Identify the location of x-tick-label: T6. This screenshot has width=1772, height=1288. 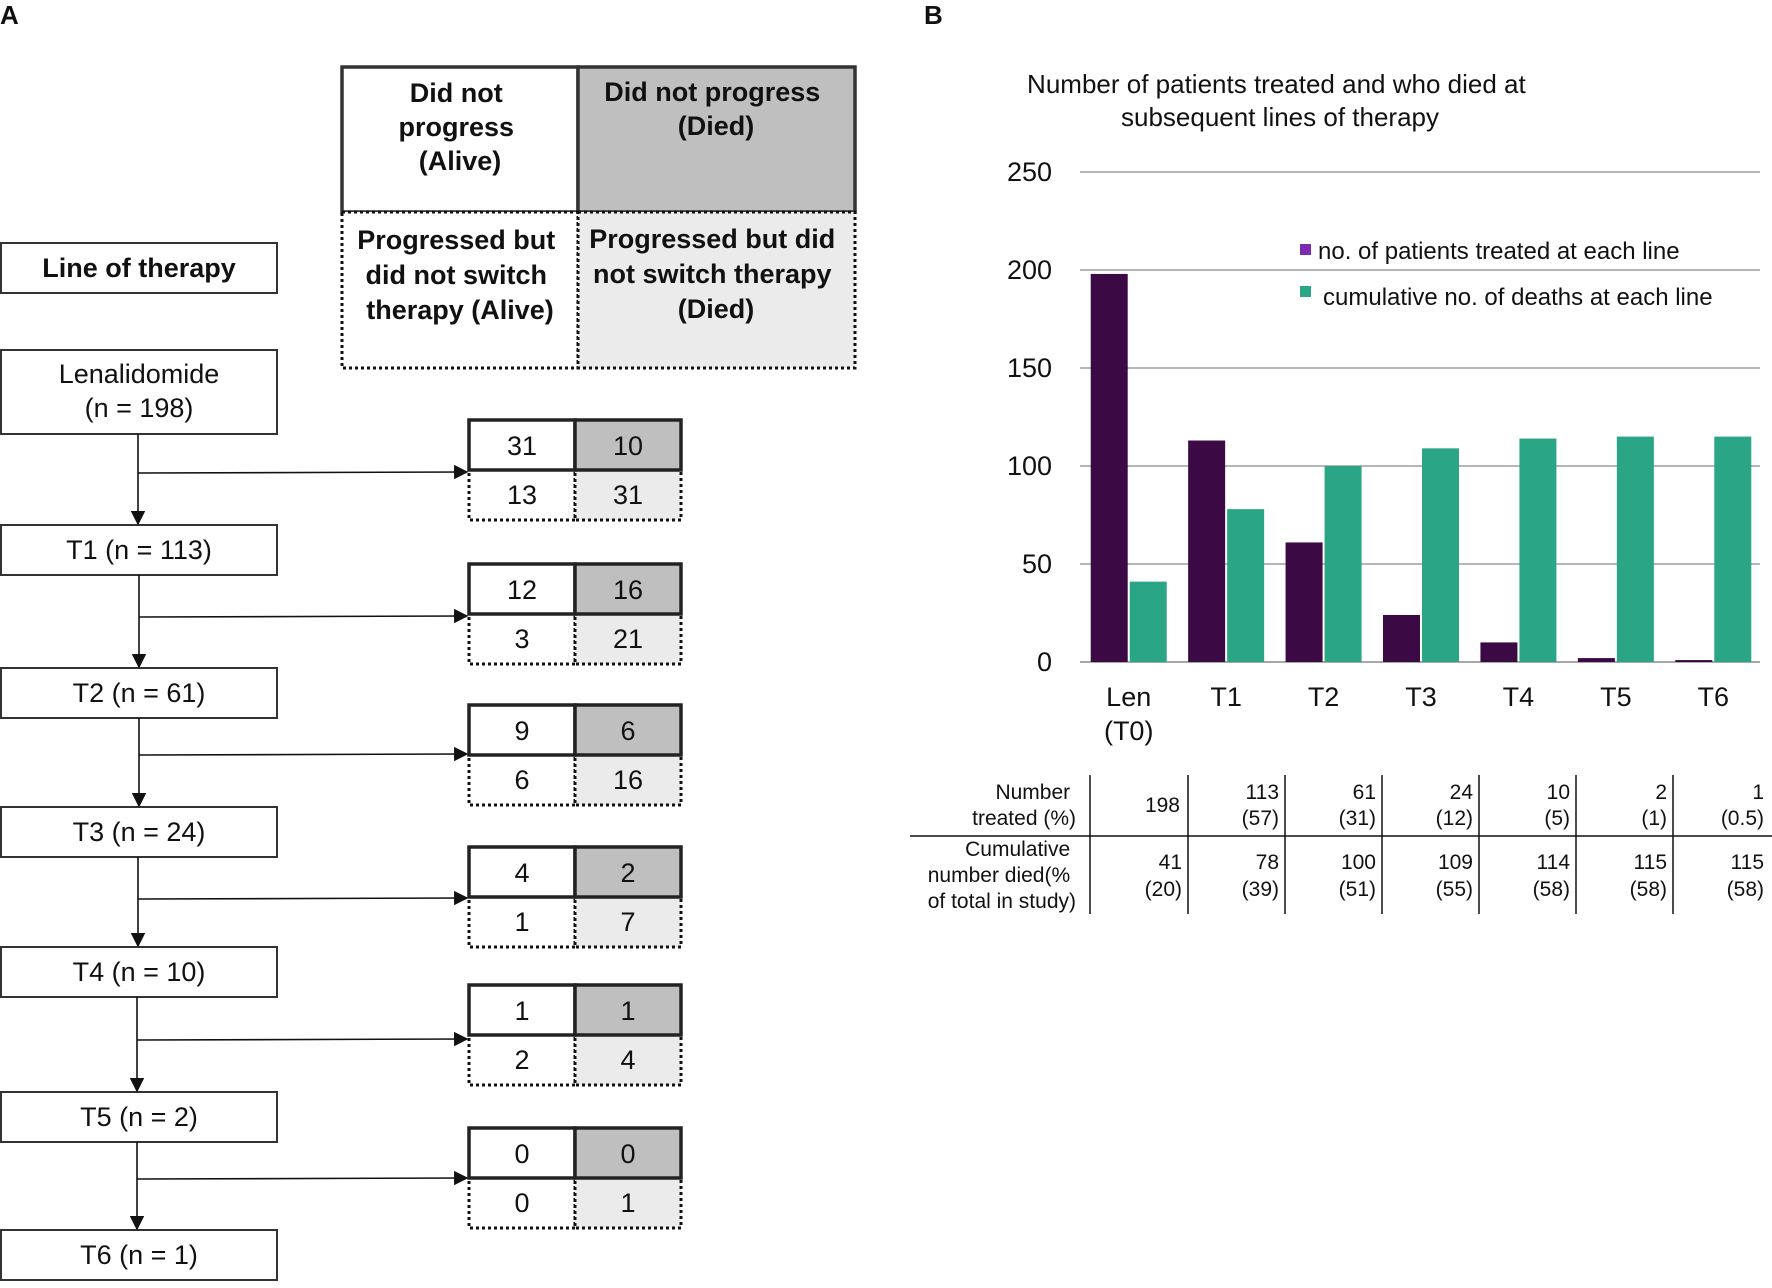
(1714, 697).